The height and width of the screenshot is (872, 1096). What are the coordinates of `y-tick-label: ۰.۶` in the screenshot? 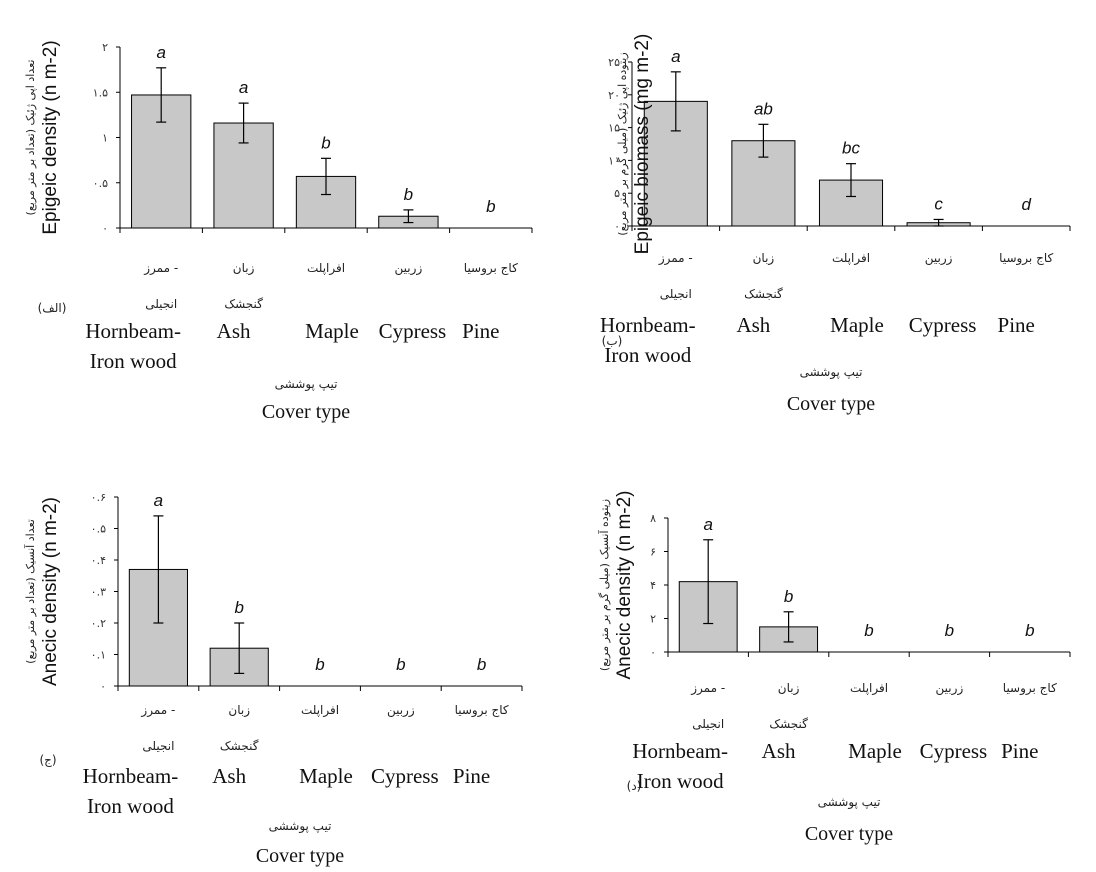 It's located at (98, 497).